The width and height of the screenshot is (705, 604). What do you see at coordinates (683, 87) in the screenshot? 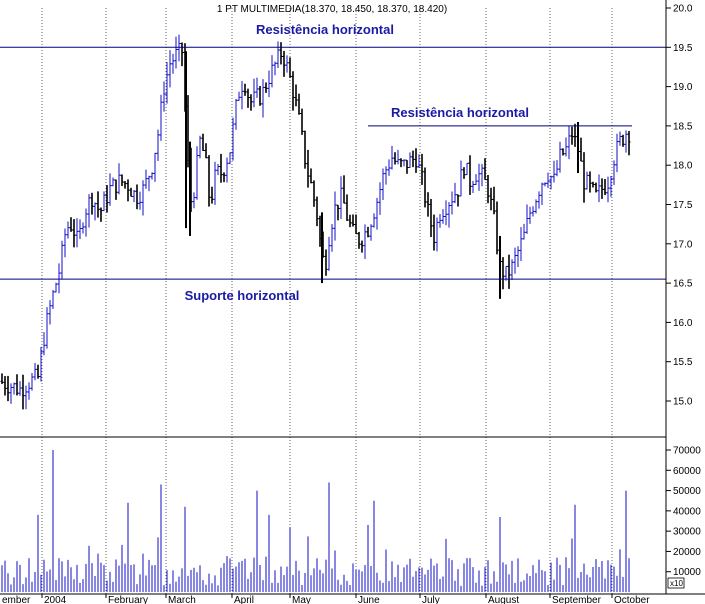
I see `price-tick-label: 19.0` at bounding box center [683, 87].